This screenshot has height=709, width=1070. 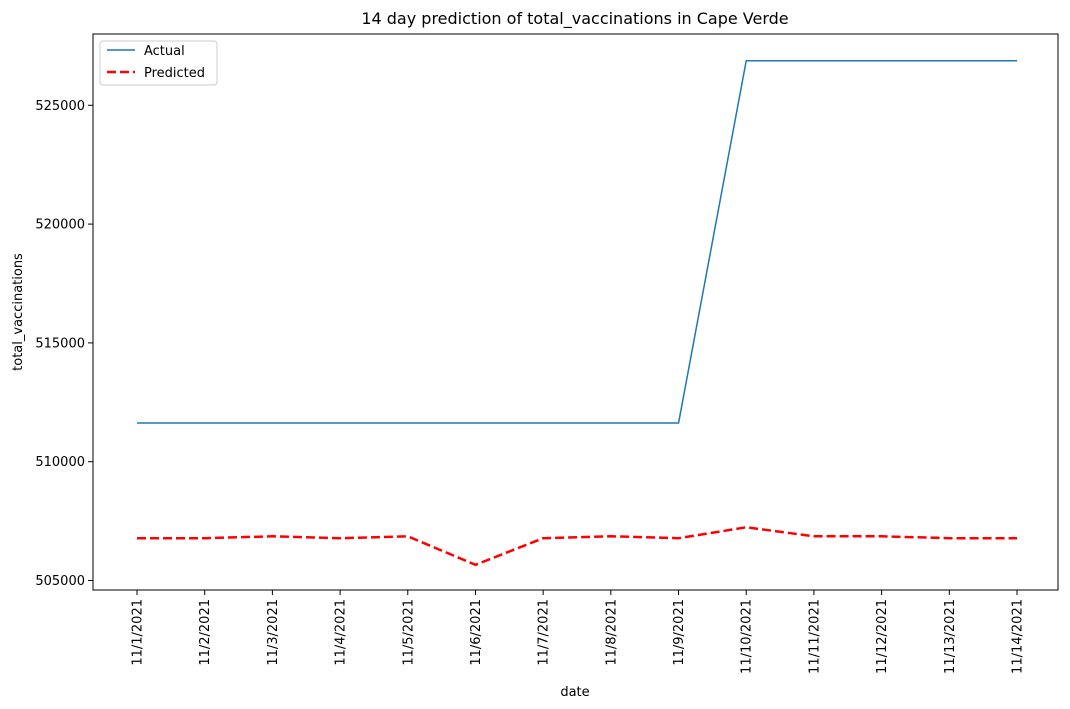 What do you see at coordinates (60, 106) in the screenshot?
I see `y-tick-label: 525000` at bounding box center [60, 106].